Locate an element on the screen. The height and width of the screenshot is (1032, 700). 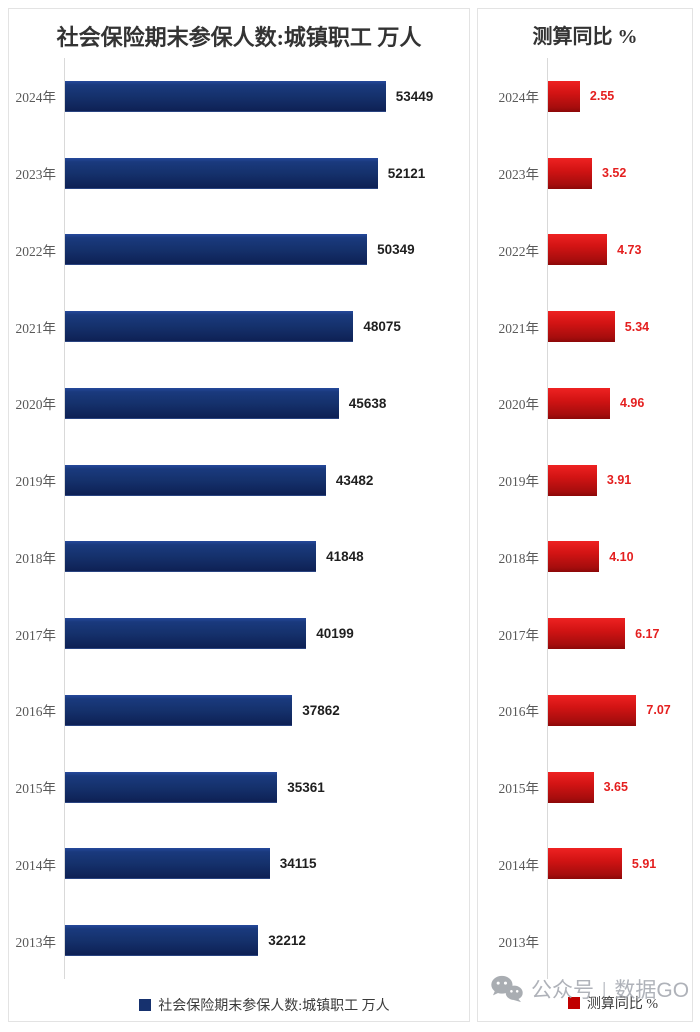
chart-row: 2020年 4.96 is located at coordinates (585, 403).